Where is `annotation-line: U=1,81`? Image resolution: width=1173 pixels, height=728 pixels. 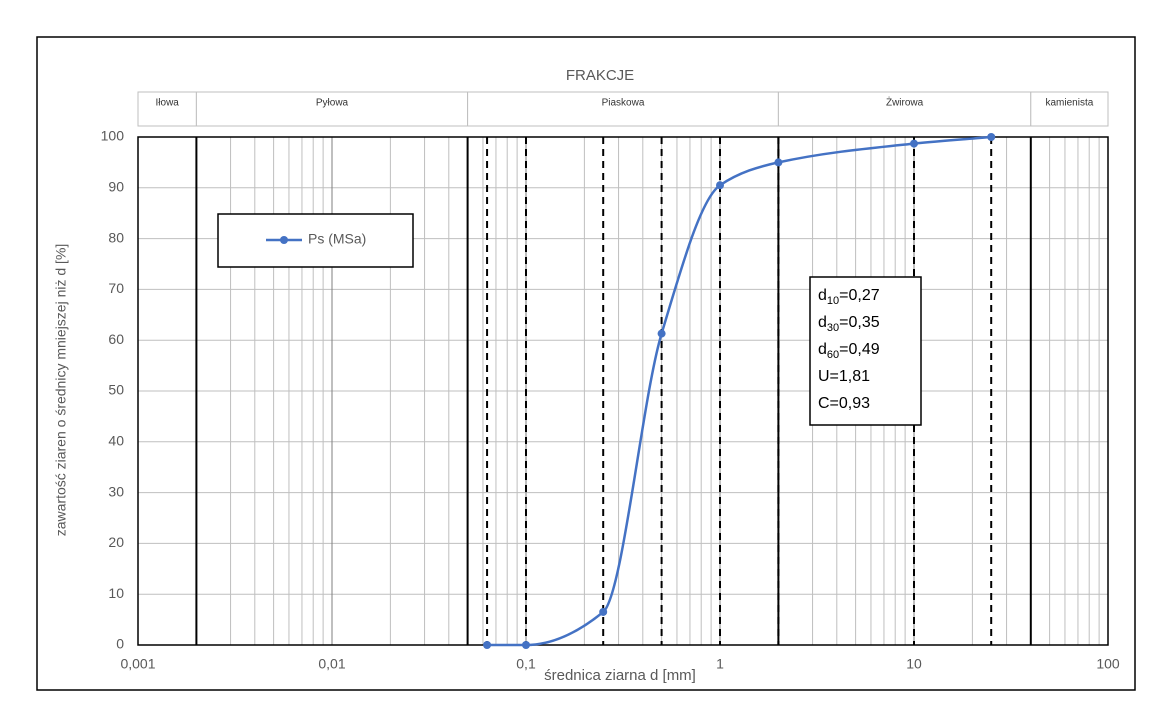
annotation-line: U=1,81 is located at coordinates (844, 376).